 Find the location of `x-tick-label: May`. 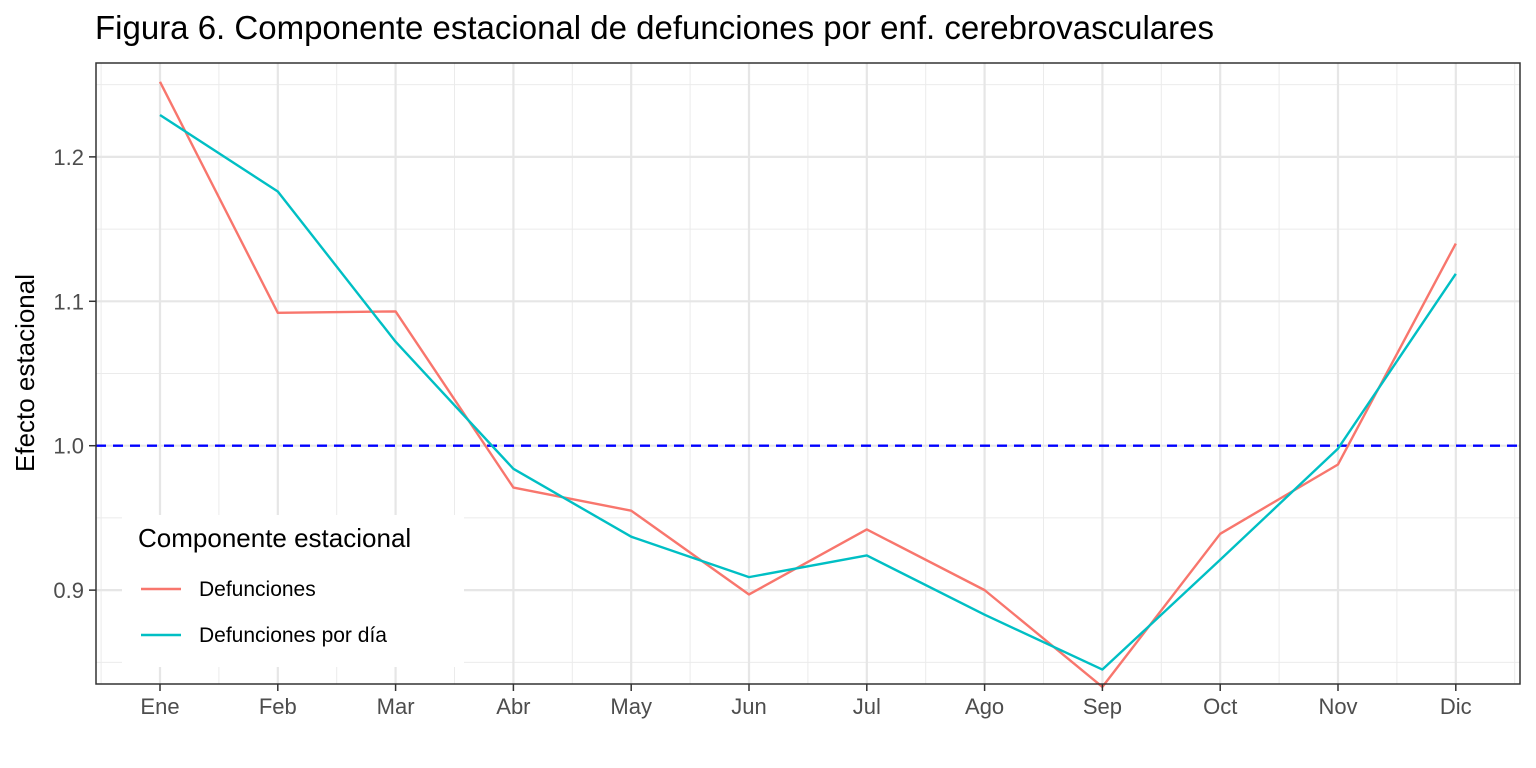

x-tick-label: May is located at coordinates (631, 706).